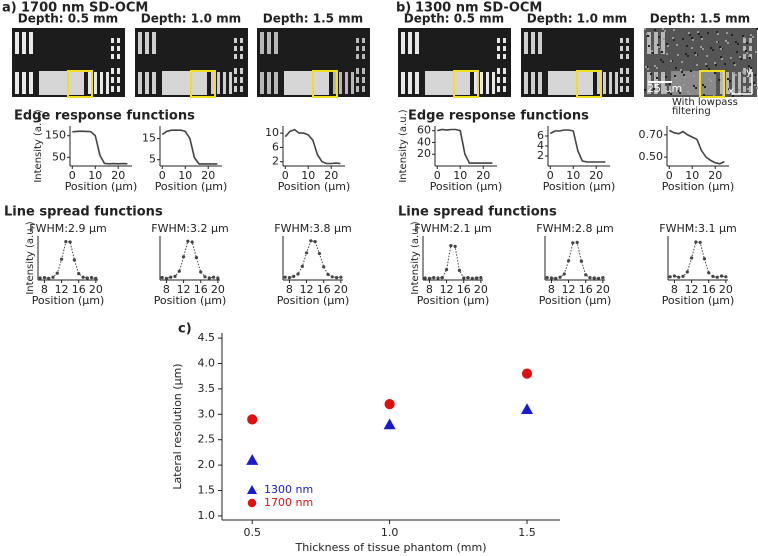 This screenshot has height=556, width=758. Describe the element at coordinates (207, 388) in the screenshot. I see `y-tick-label: 3.5` at that location.